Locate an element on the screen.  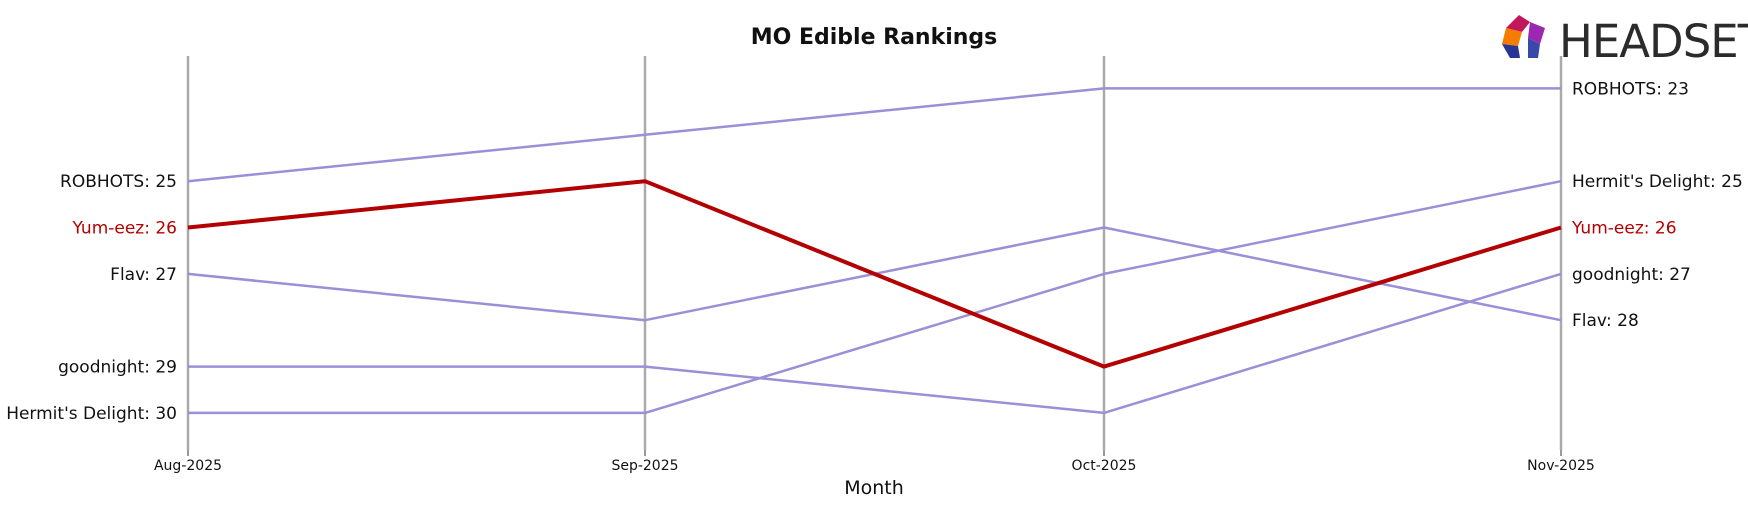
x-tick-label: Aug-2025 is located at coordinates (188, 466).